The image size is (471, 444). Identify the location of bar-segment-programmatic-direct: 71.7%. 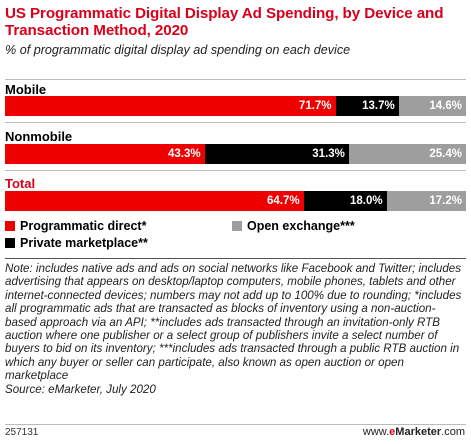
(170, 106).